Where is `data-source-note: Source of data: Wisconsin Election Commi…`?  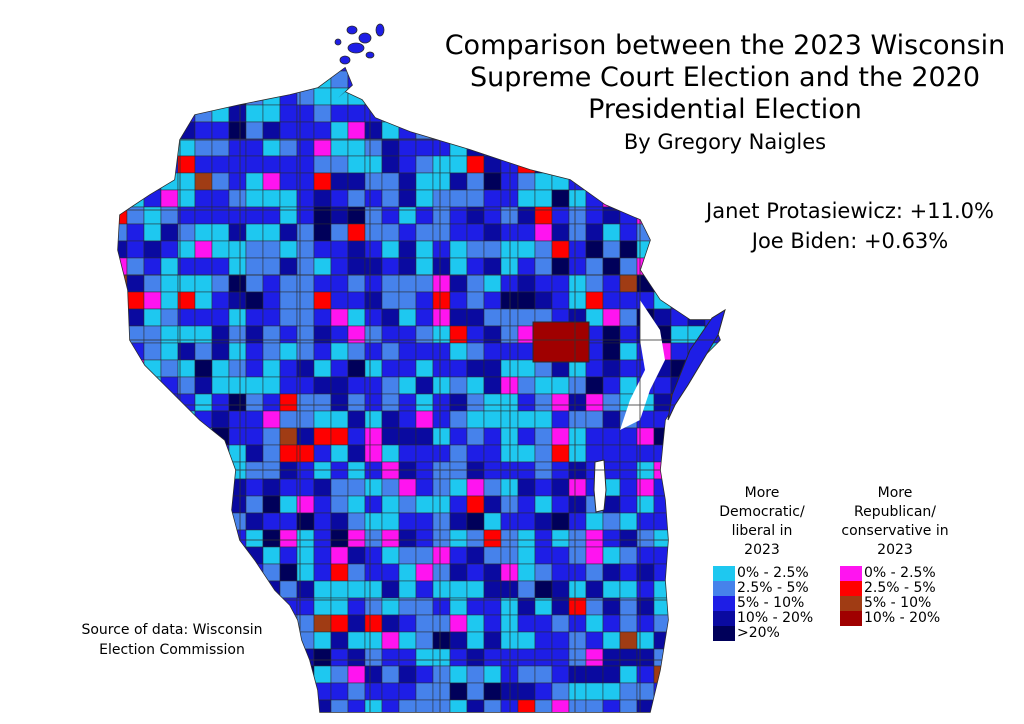
data-source-note: Source of data: Wisconsin Election Commi… is located at coordinates (172, 640).